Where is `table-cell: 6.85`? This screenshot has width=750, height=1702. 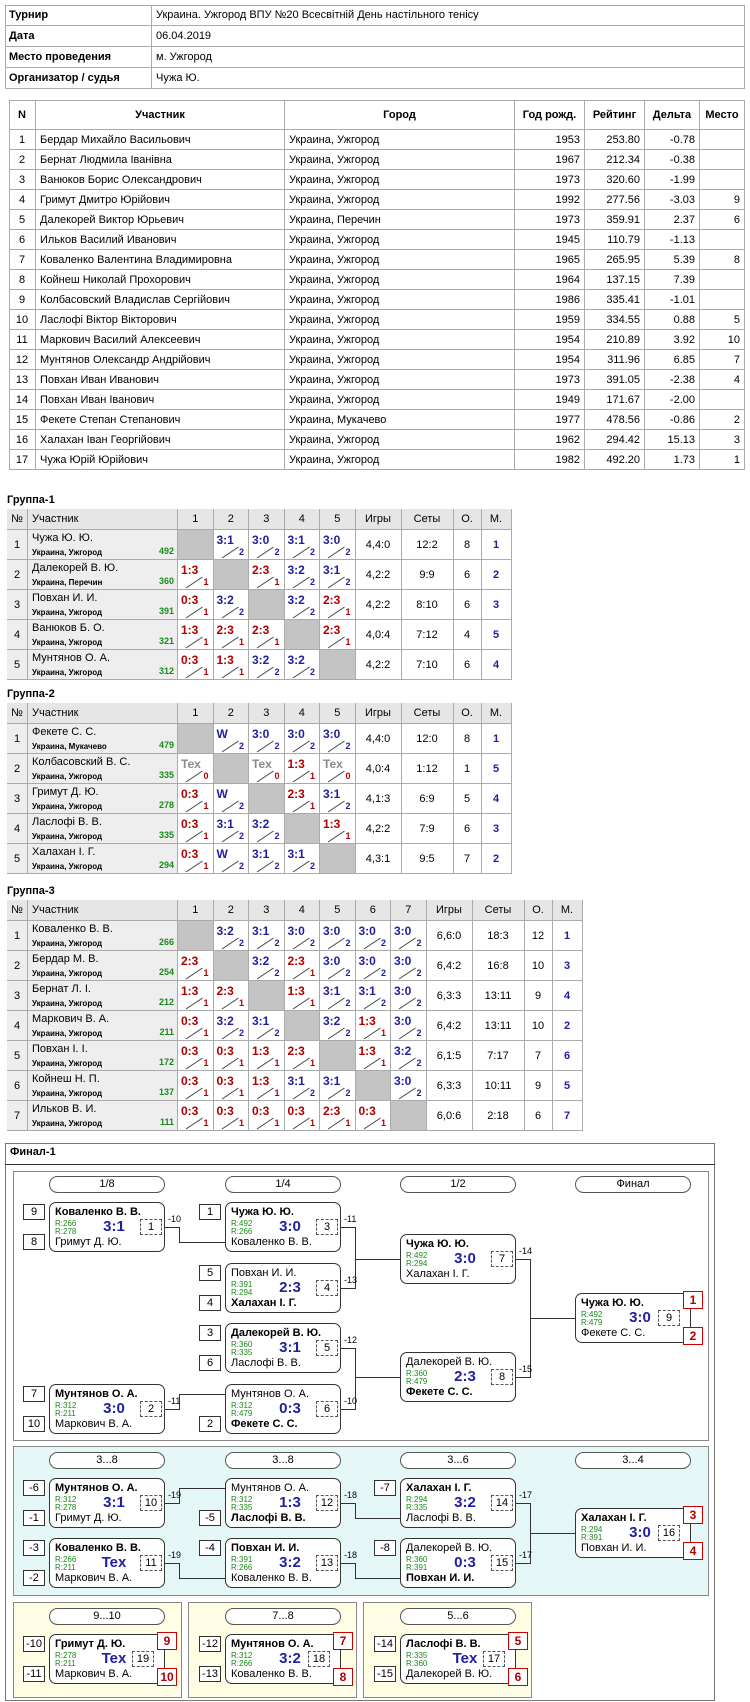
table-cell: 6.85 is located at coordinates (672, 360).